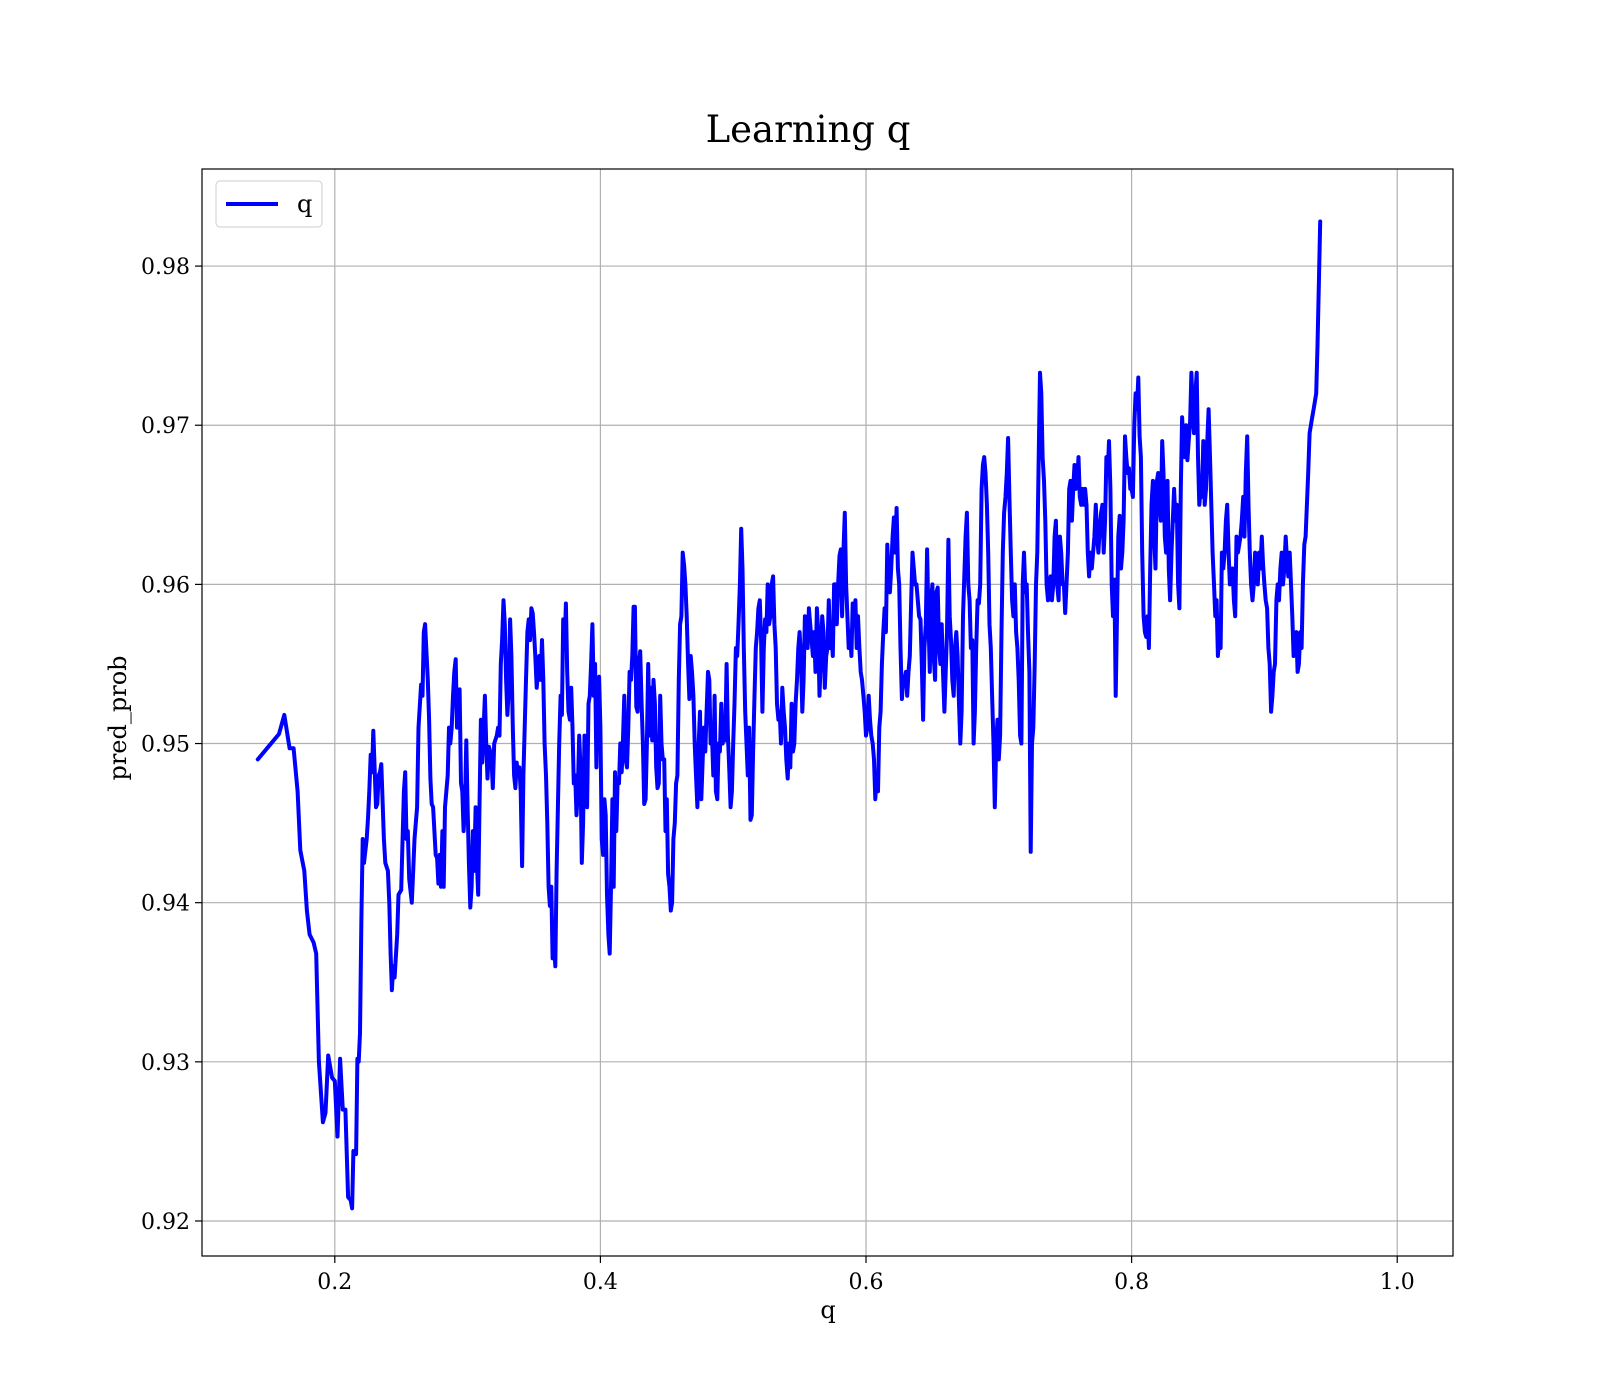 The height and width of the screenshot is (1400, 1600). I want to click on y-axis-label: pred_prob, so click(118, 717).